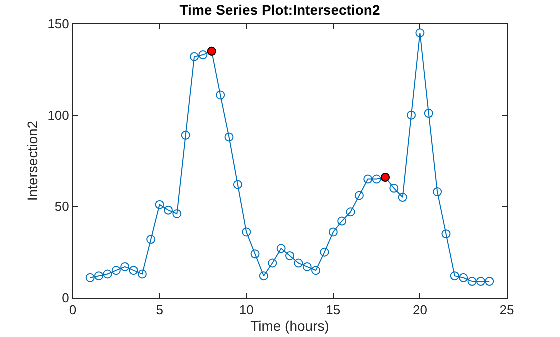 The image size is (560, 337). What do you see at coordinates (66, 298) in the screenshot?
I see `y-tick-label: 0` at bounding box center [66, 298].